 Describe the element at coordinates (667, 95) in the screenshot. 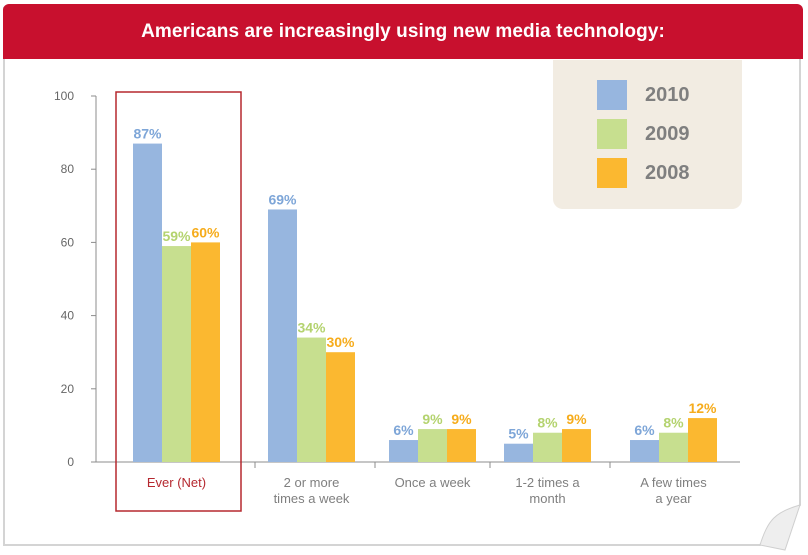

I see `legend-label-2010: 2010` at that location.